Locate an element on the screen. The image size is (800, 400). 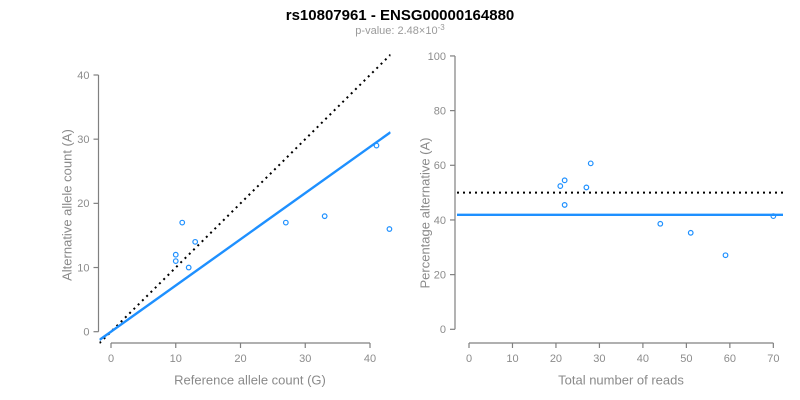
y-tick-label: 80 is located at coordinates (440, 111).